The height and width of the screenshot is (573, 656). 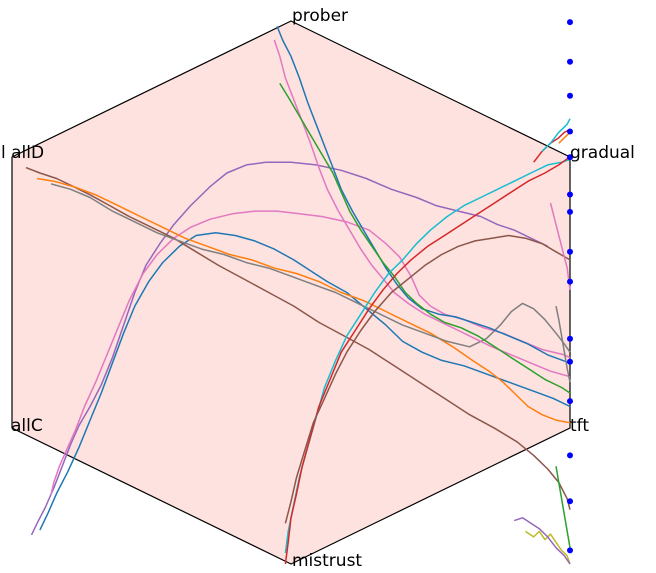 What do you see at coordinates (22, 153) in the screenshot?
I see `vertex-label-allD: l allD` at bounding box center [22, 153].